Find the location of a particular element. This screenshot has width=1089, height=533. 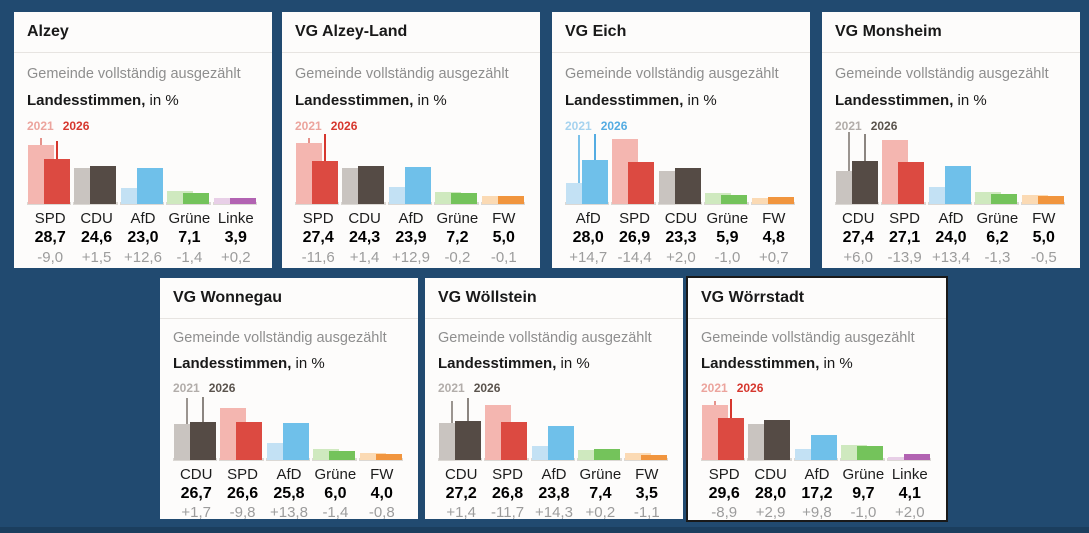

party-delta: -1,4 is located at coordinates (335, 511).